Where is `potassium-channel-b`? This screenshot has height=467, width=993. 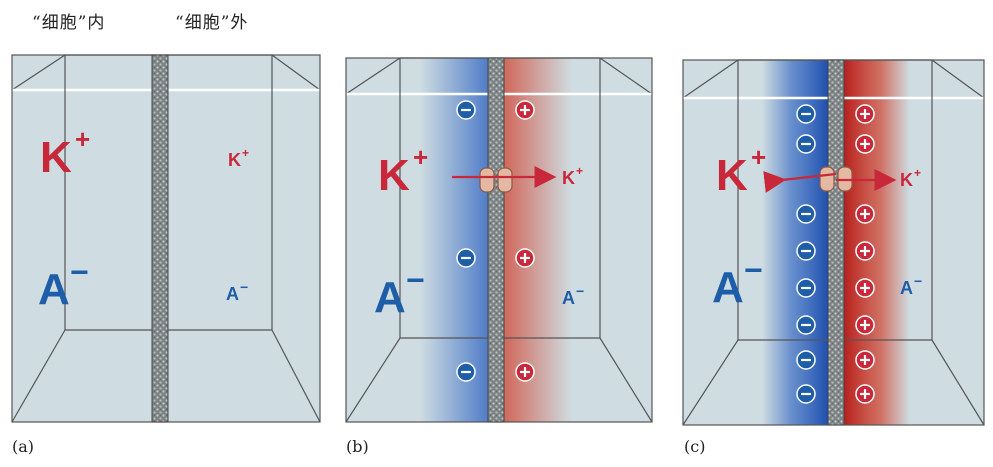 potassium-channel-b is located at coordinates (496, 180).